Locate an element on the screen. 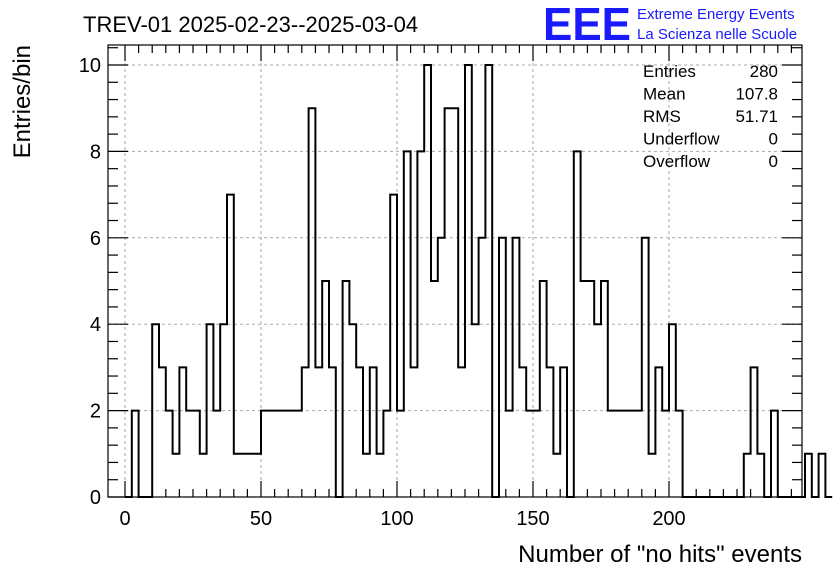 This screenshot has width=836, height=572. chart-title: TREV-01 2025-02-23--2025-03-04 is located at coordinates (250, 24).